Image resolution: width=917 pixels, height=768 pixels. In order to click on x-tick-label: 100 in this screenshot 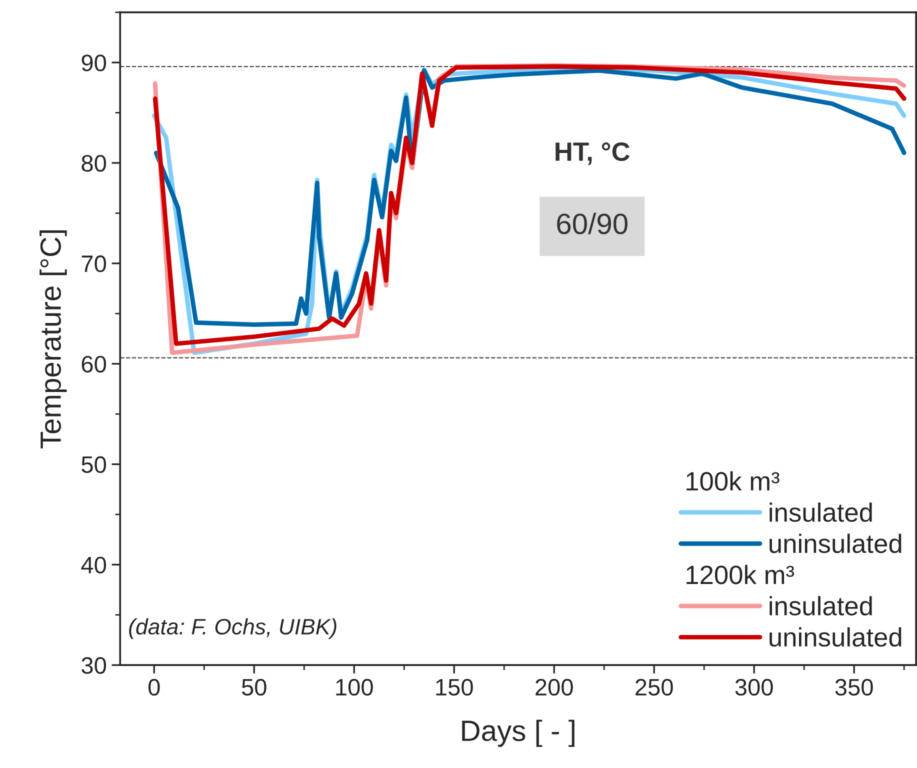, I will do `click(354, 687)`.